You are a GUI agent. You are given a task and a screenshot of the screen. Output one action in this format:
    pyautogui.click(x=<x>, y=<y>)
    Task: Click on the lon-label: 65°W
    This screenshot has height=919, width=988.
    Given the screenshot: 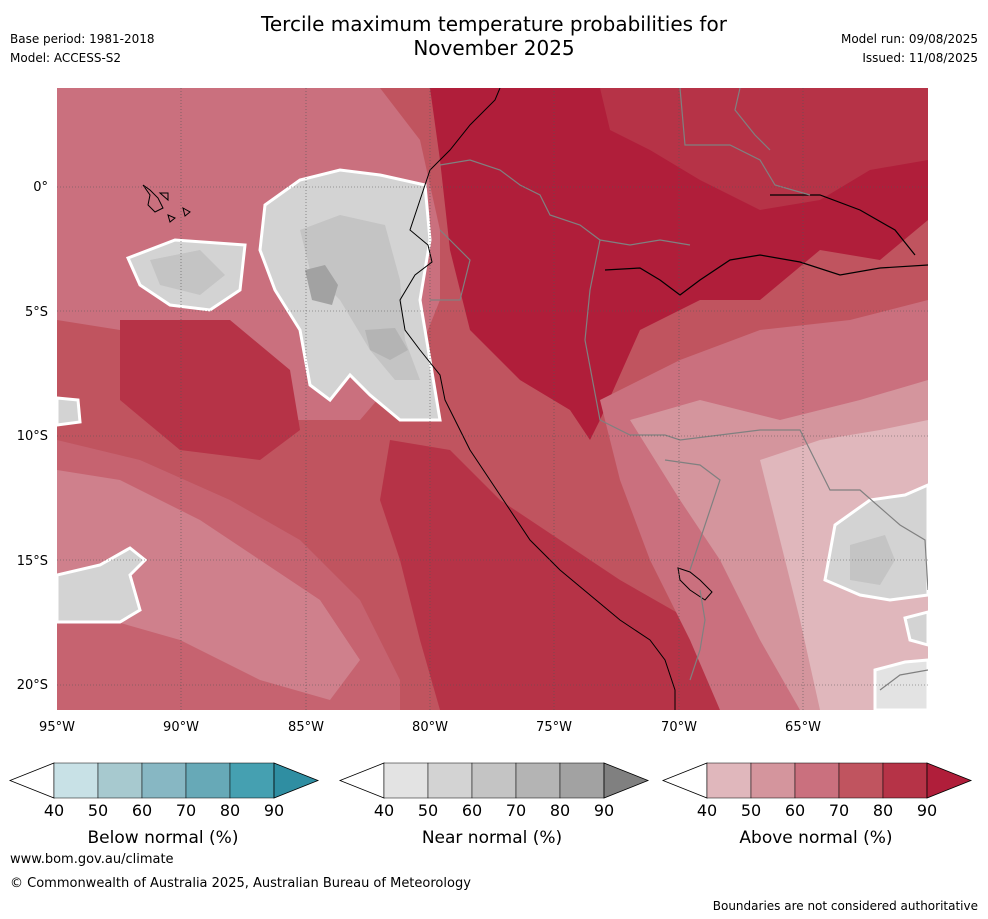 What is the action you would take?
    pyautogui.click(x=803, y=727)
    